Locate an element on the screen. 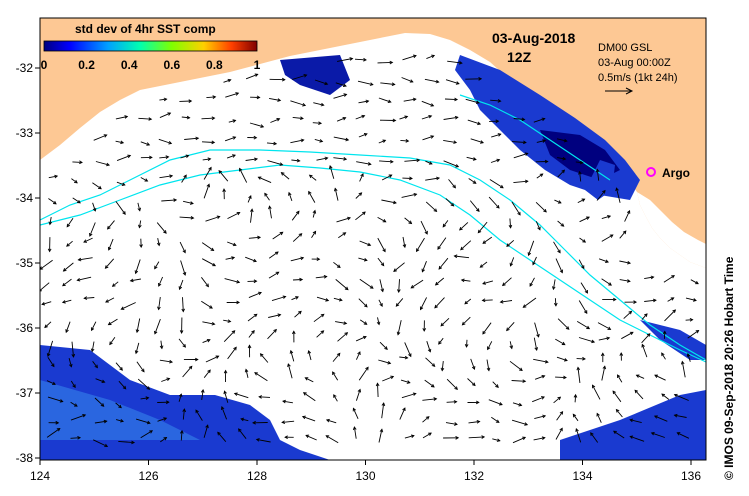  legend-model: DM00 GSL is located at coordinates (625, 48).